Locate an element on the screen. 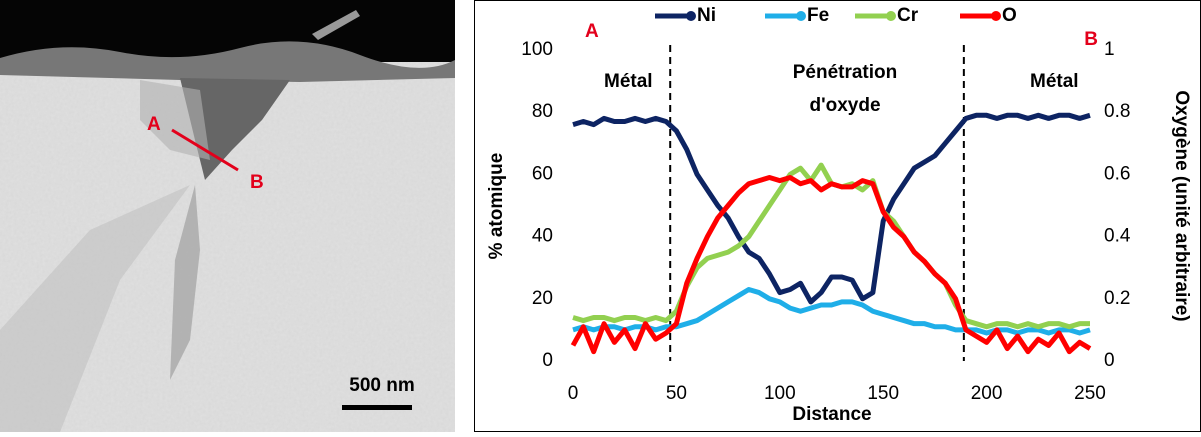  x-tick-label: 200 is located at coordinates (987, 393).